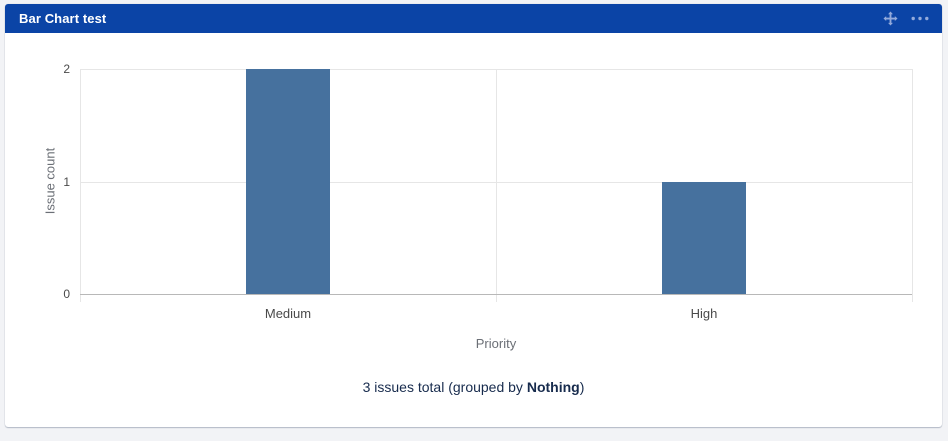  What do you see at coordinates (704, 237) in the screenshot?
I see `bar-high` at bounding box center [704, 237].